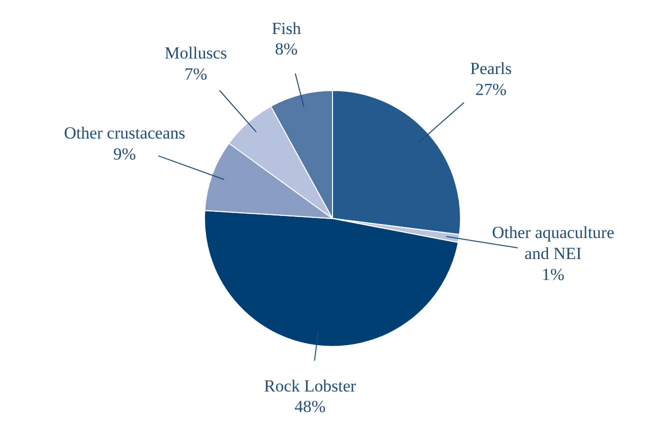 Image resolution: width=664 pixels, height=436 pixels. What do you see at coordinates (196, 53) in the screenshot?
I see `slice-label: Molluscs` at bounding box center [196, 53].